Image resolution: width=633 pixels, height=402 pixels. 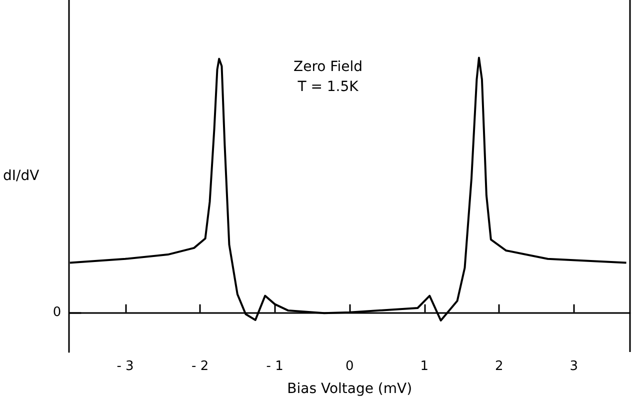 What do you see at coordinates (349, 389) in the screenshot?
I see `x-axis-title: Bias Voltage (mV)` at bounding box center [349, 389].